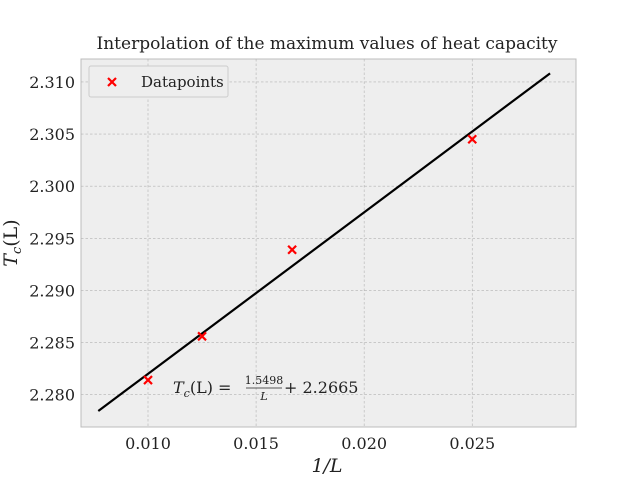 The width and height of the screenshot is (640, 480). I want to click on svg-text: Tc(L) =, so click(202, 389).